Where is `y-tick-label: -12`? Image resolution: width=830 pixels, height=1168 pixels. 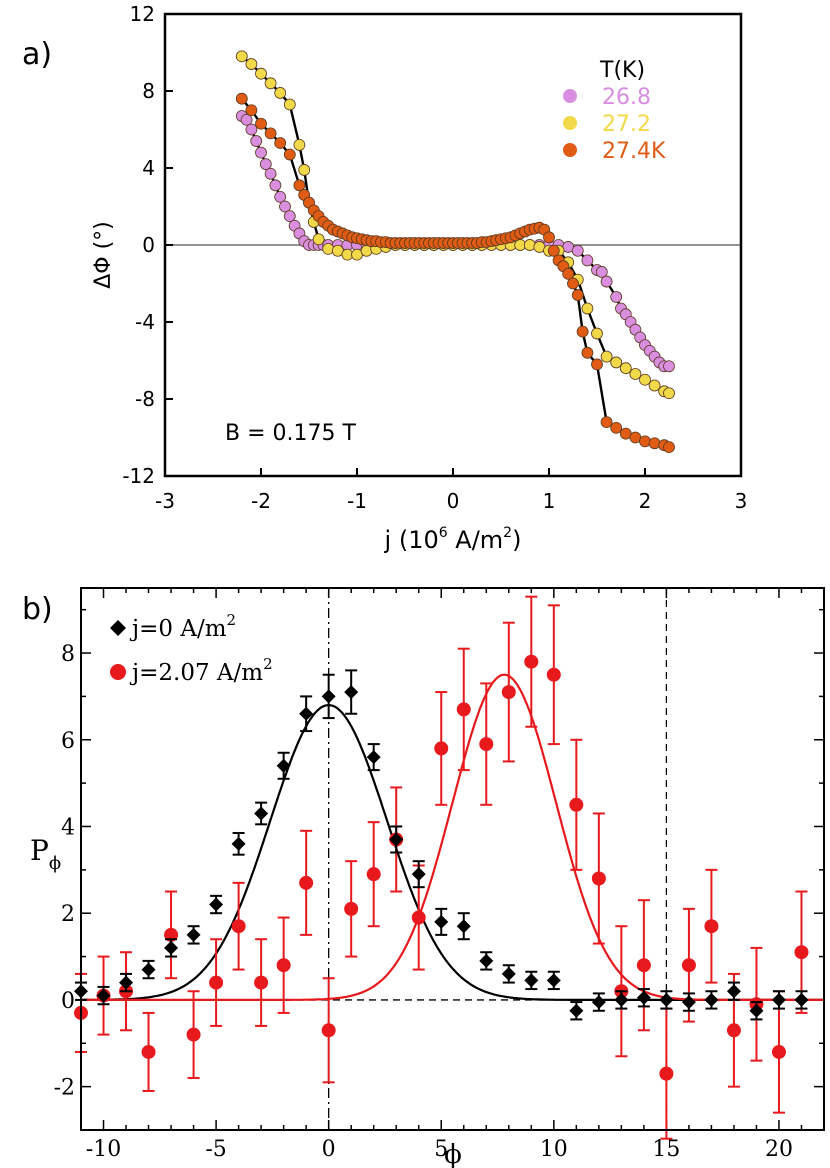
y-tick-label: -12 is located at coordinates (138, 476).